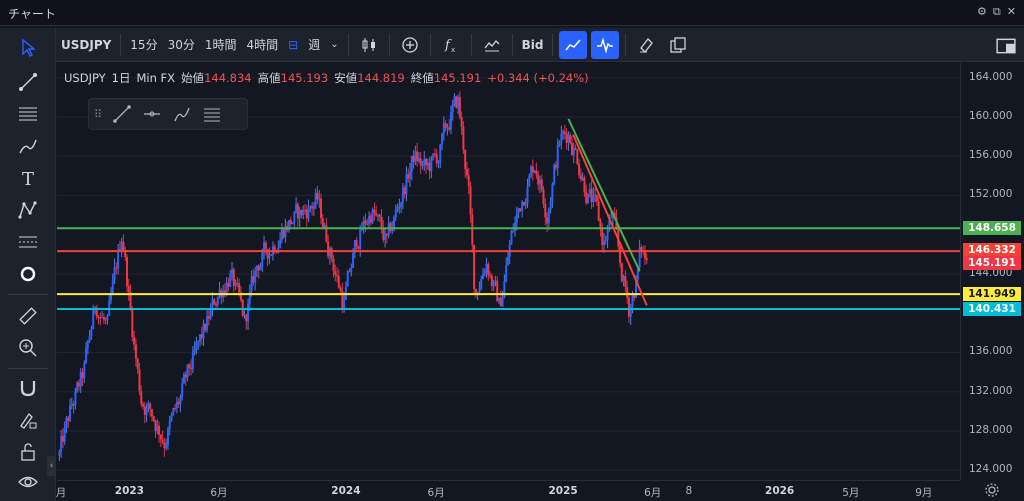 Image resolution: width=1024 pixels, height=501 pixels. I want to click on ruler-icon, so click(28, 316).